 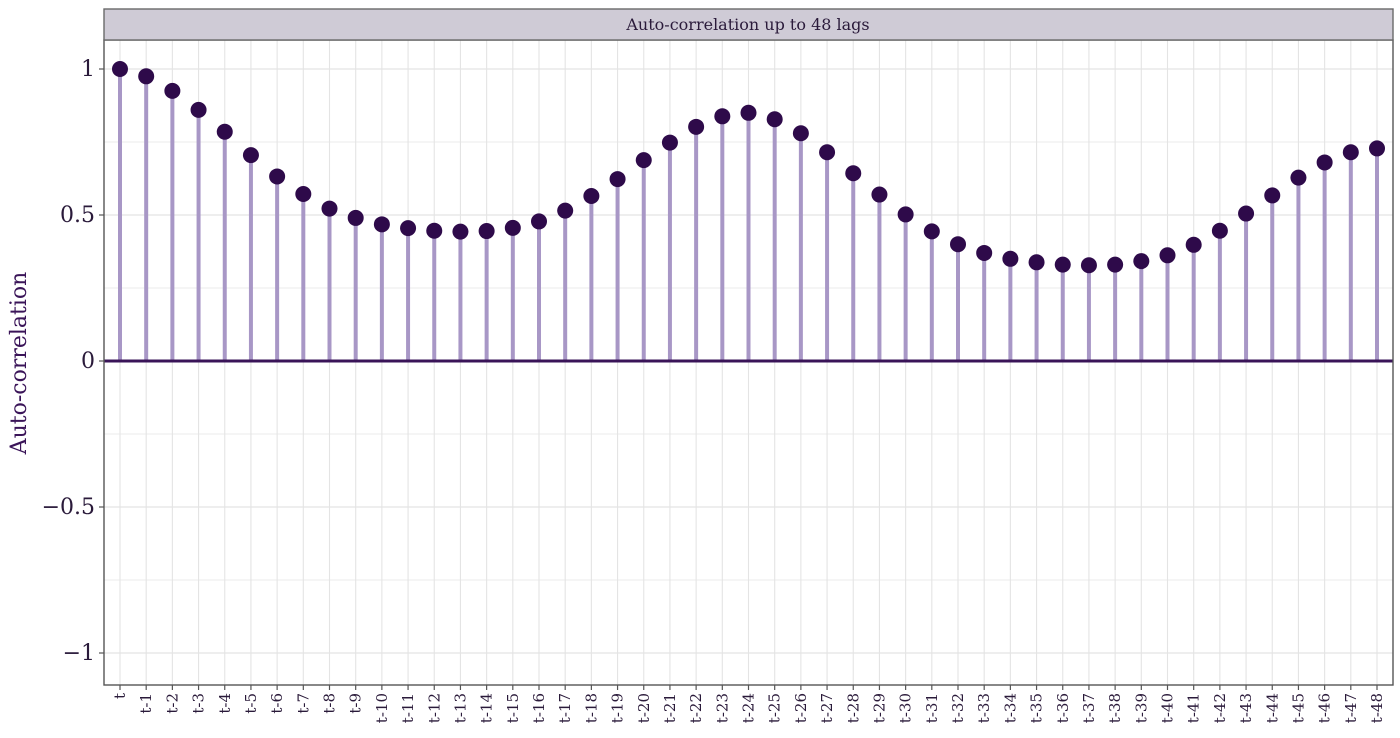 What do you see at coordinates (382, 708) in the screenshot?
I see `x-tick-label: t-10` at bounding box center [382, 708].